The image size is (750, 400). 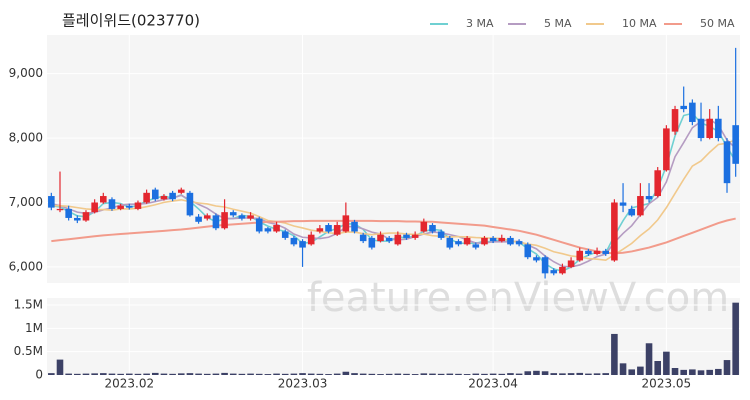 What do you see at coordinates (639, 23) in the screenshot?
I see `legend-label: 10 MA` at bounding box center [639, 23].